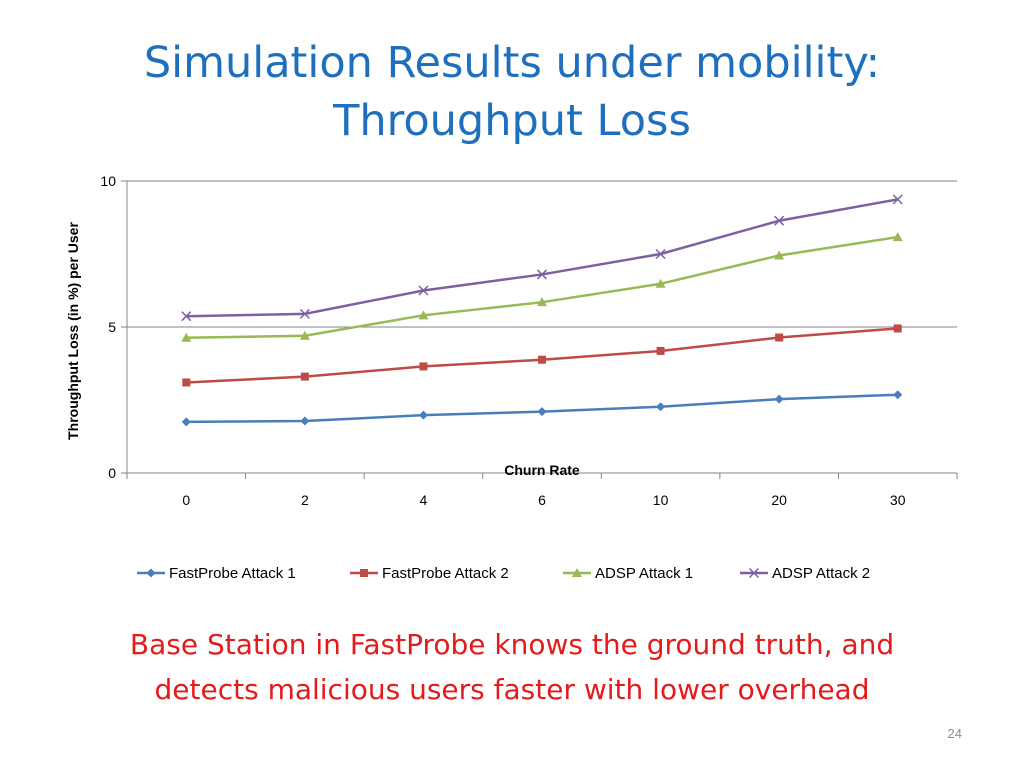  Describe the element at coordinates (305, 500) in the screenshot. I see `x-tick-label: 2` at that location.